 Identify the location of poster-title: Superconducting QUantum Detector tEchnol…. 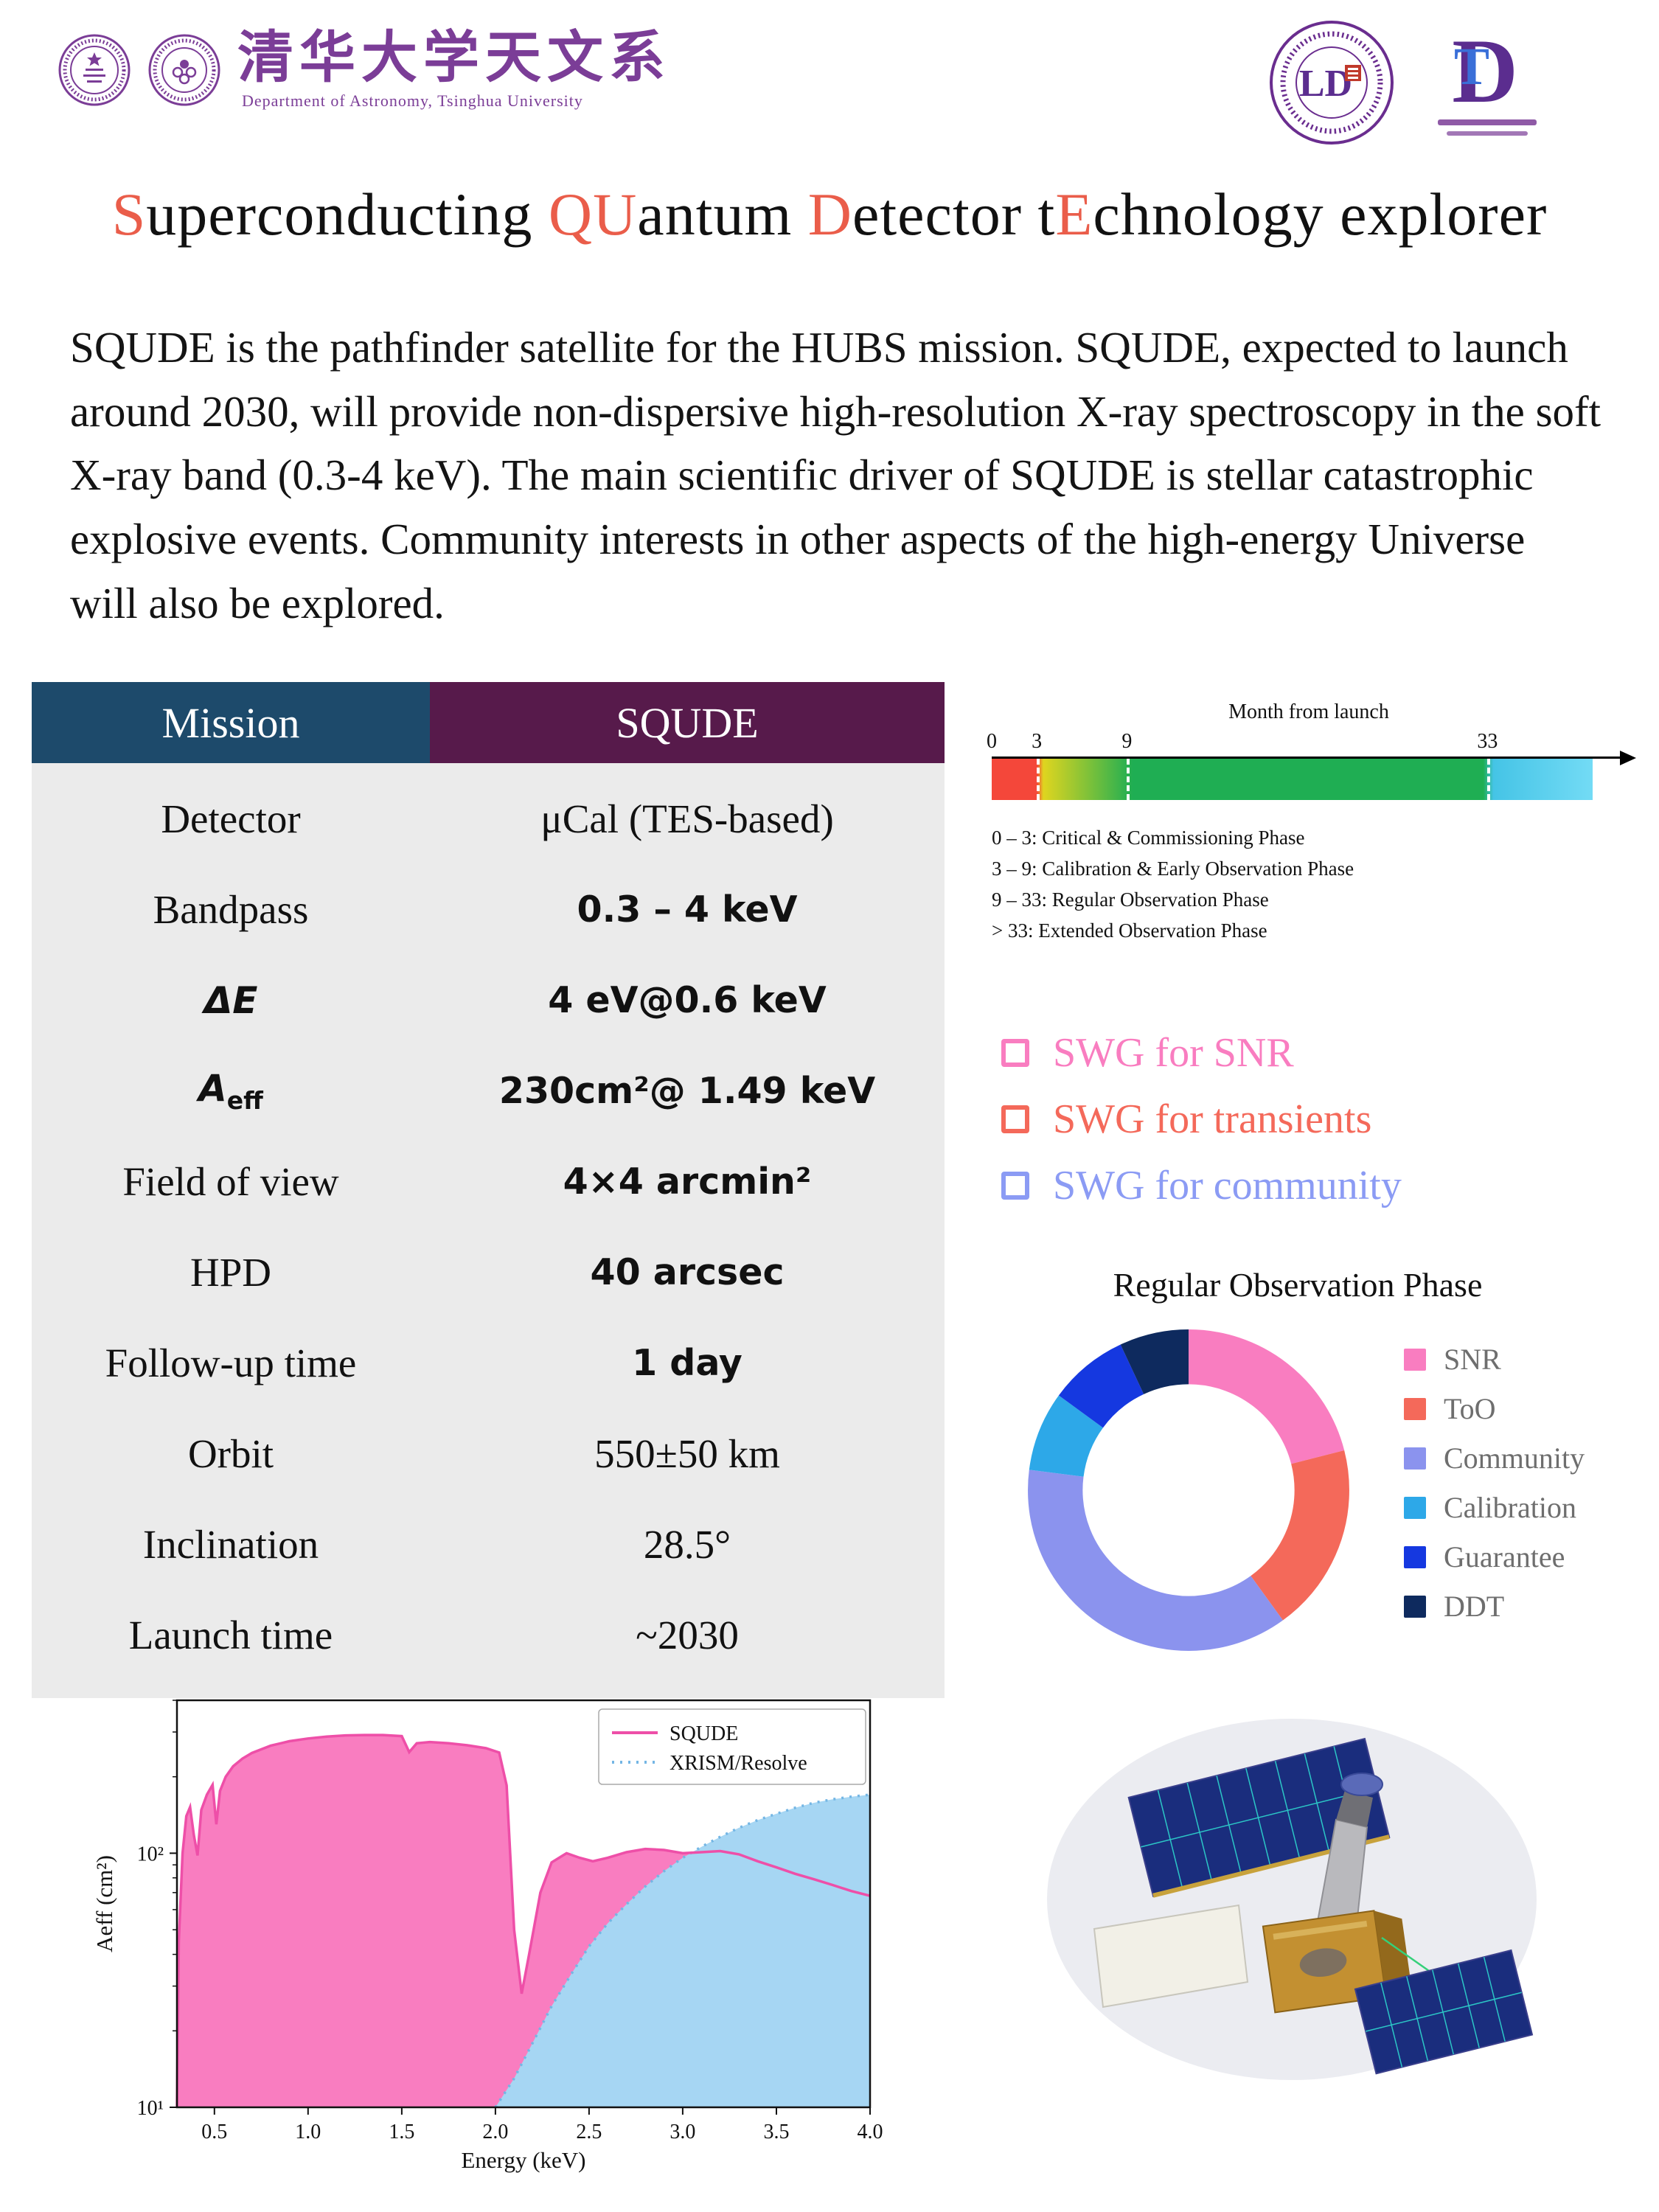
(829, 214).